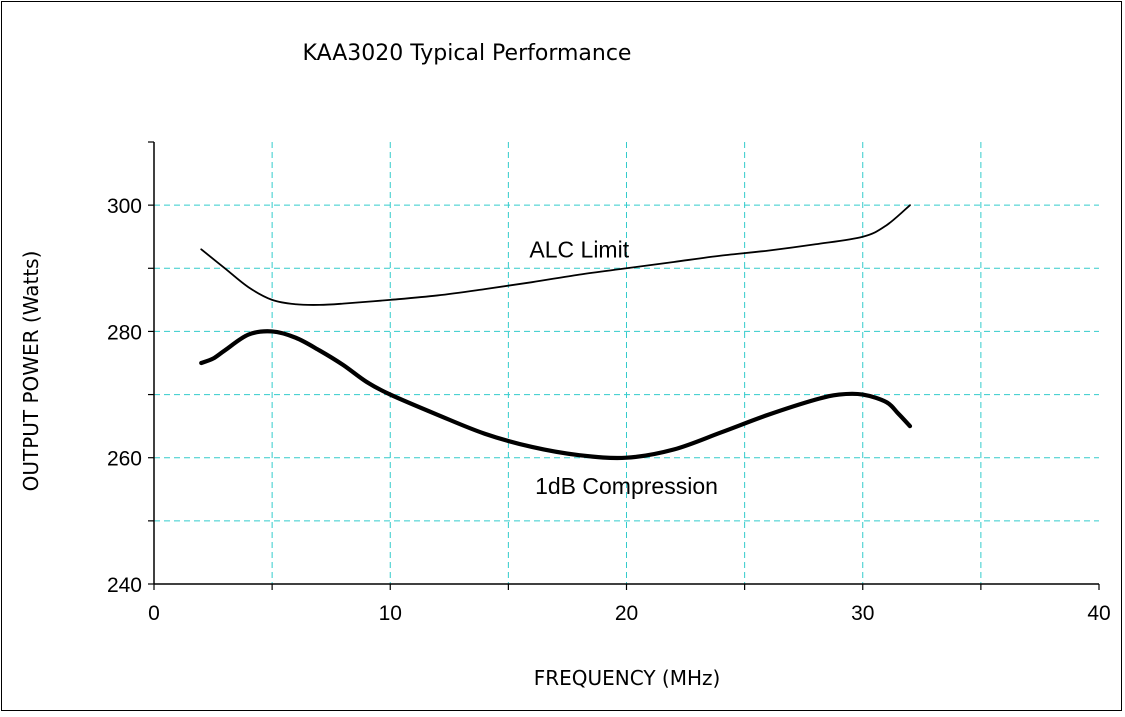 This screenshot has height=717, width=1125. Describe the element at coordinates (626, 486) in the screenshot. I see `series-label-1db-compression: 1dB Compression` at that location.